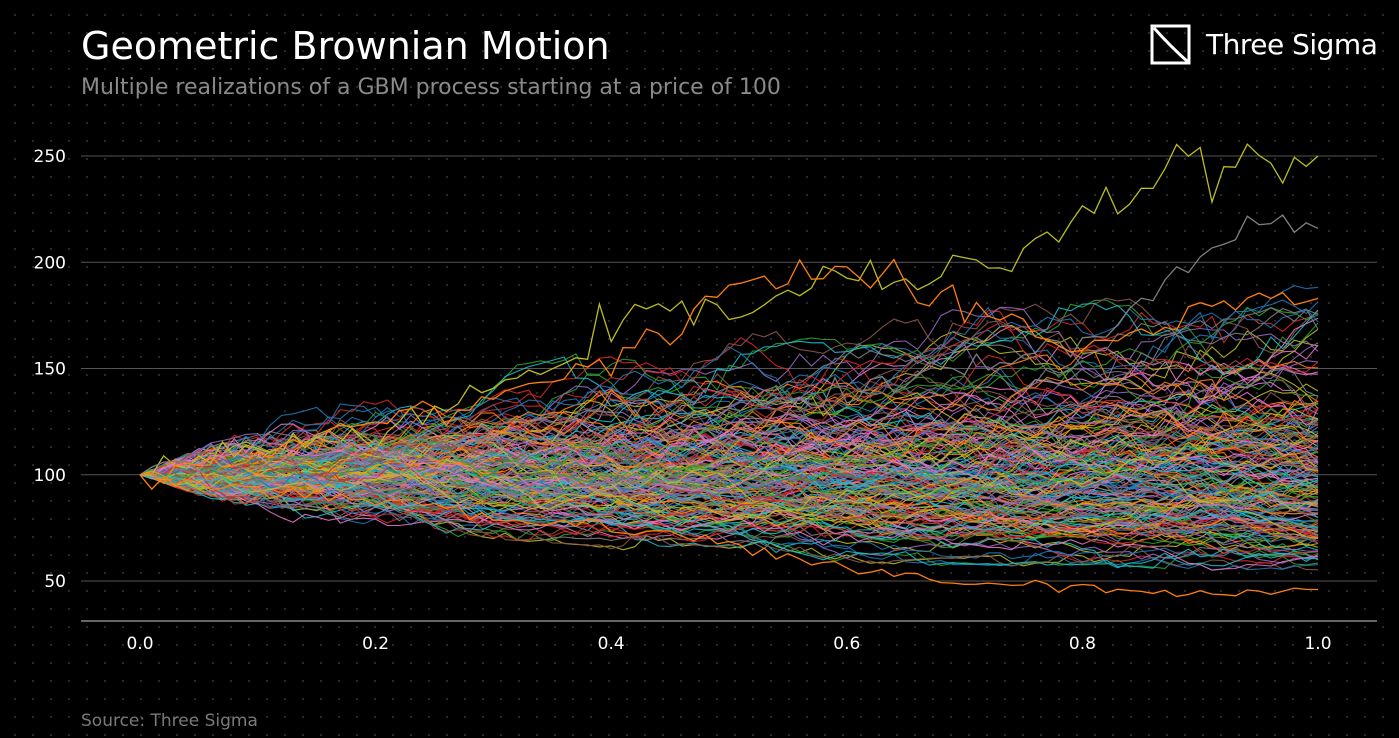 The image size is (1399, 738). Describe the element at coordinates (55, 582) in the screenshot. I see `y-tick-label-50: 50` at that location.